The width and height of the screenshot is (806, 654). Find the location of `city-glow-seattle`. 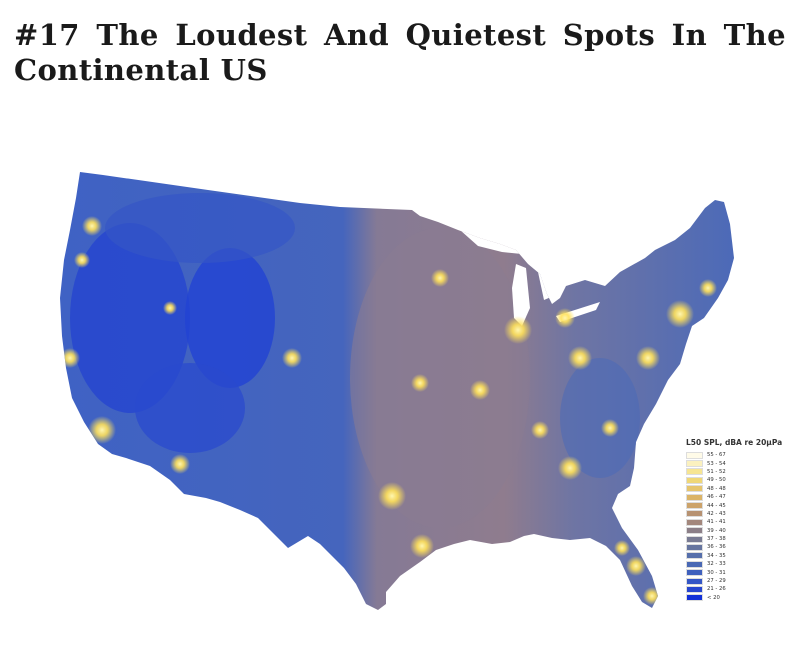

city-glow-seattle is located at coordinates (92, 226).